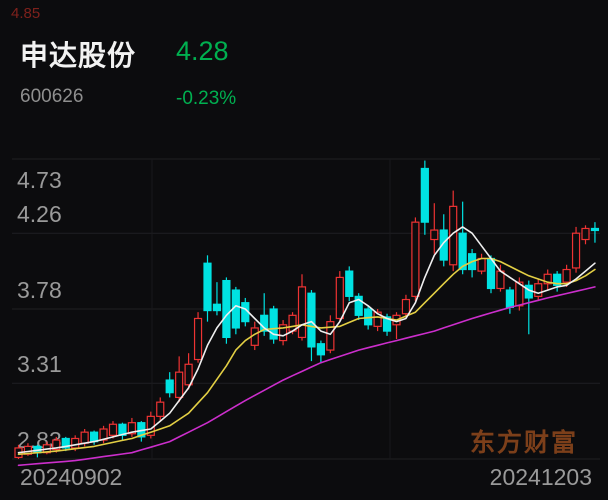 The width and height of the screenshot is (608, 500). Describe the element at coordinates (523, 443) in the screenshot. I see `eastmoney-watermark: 东方财富` at that location.